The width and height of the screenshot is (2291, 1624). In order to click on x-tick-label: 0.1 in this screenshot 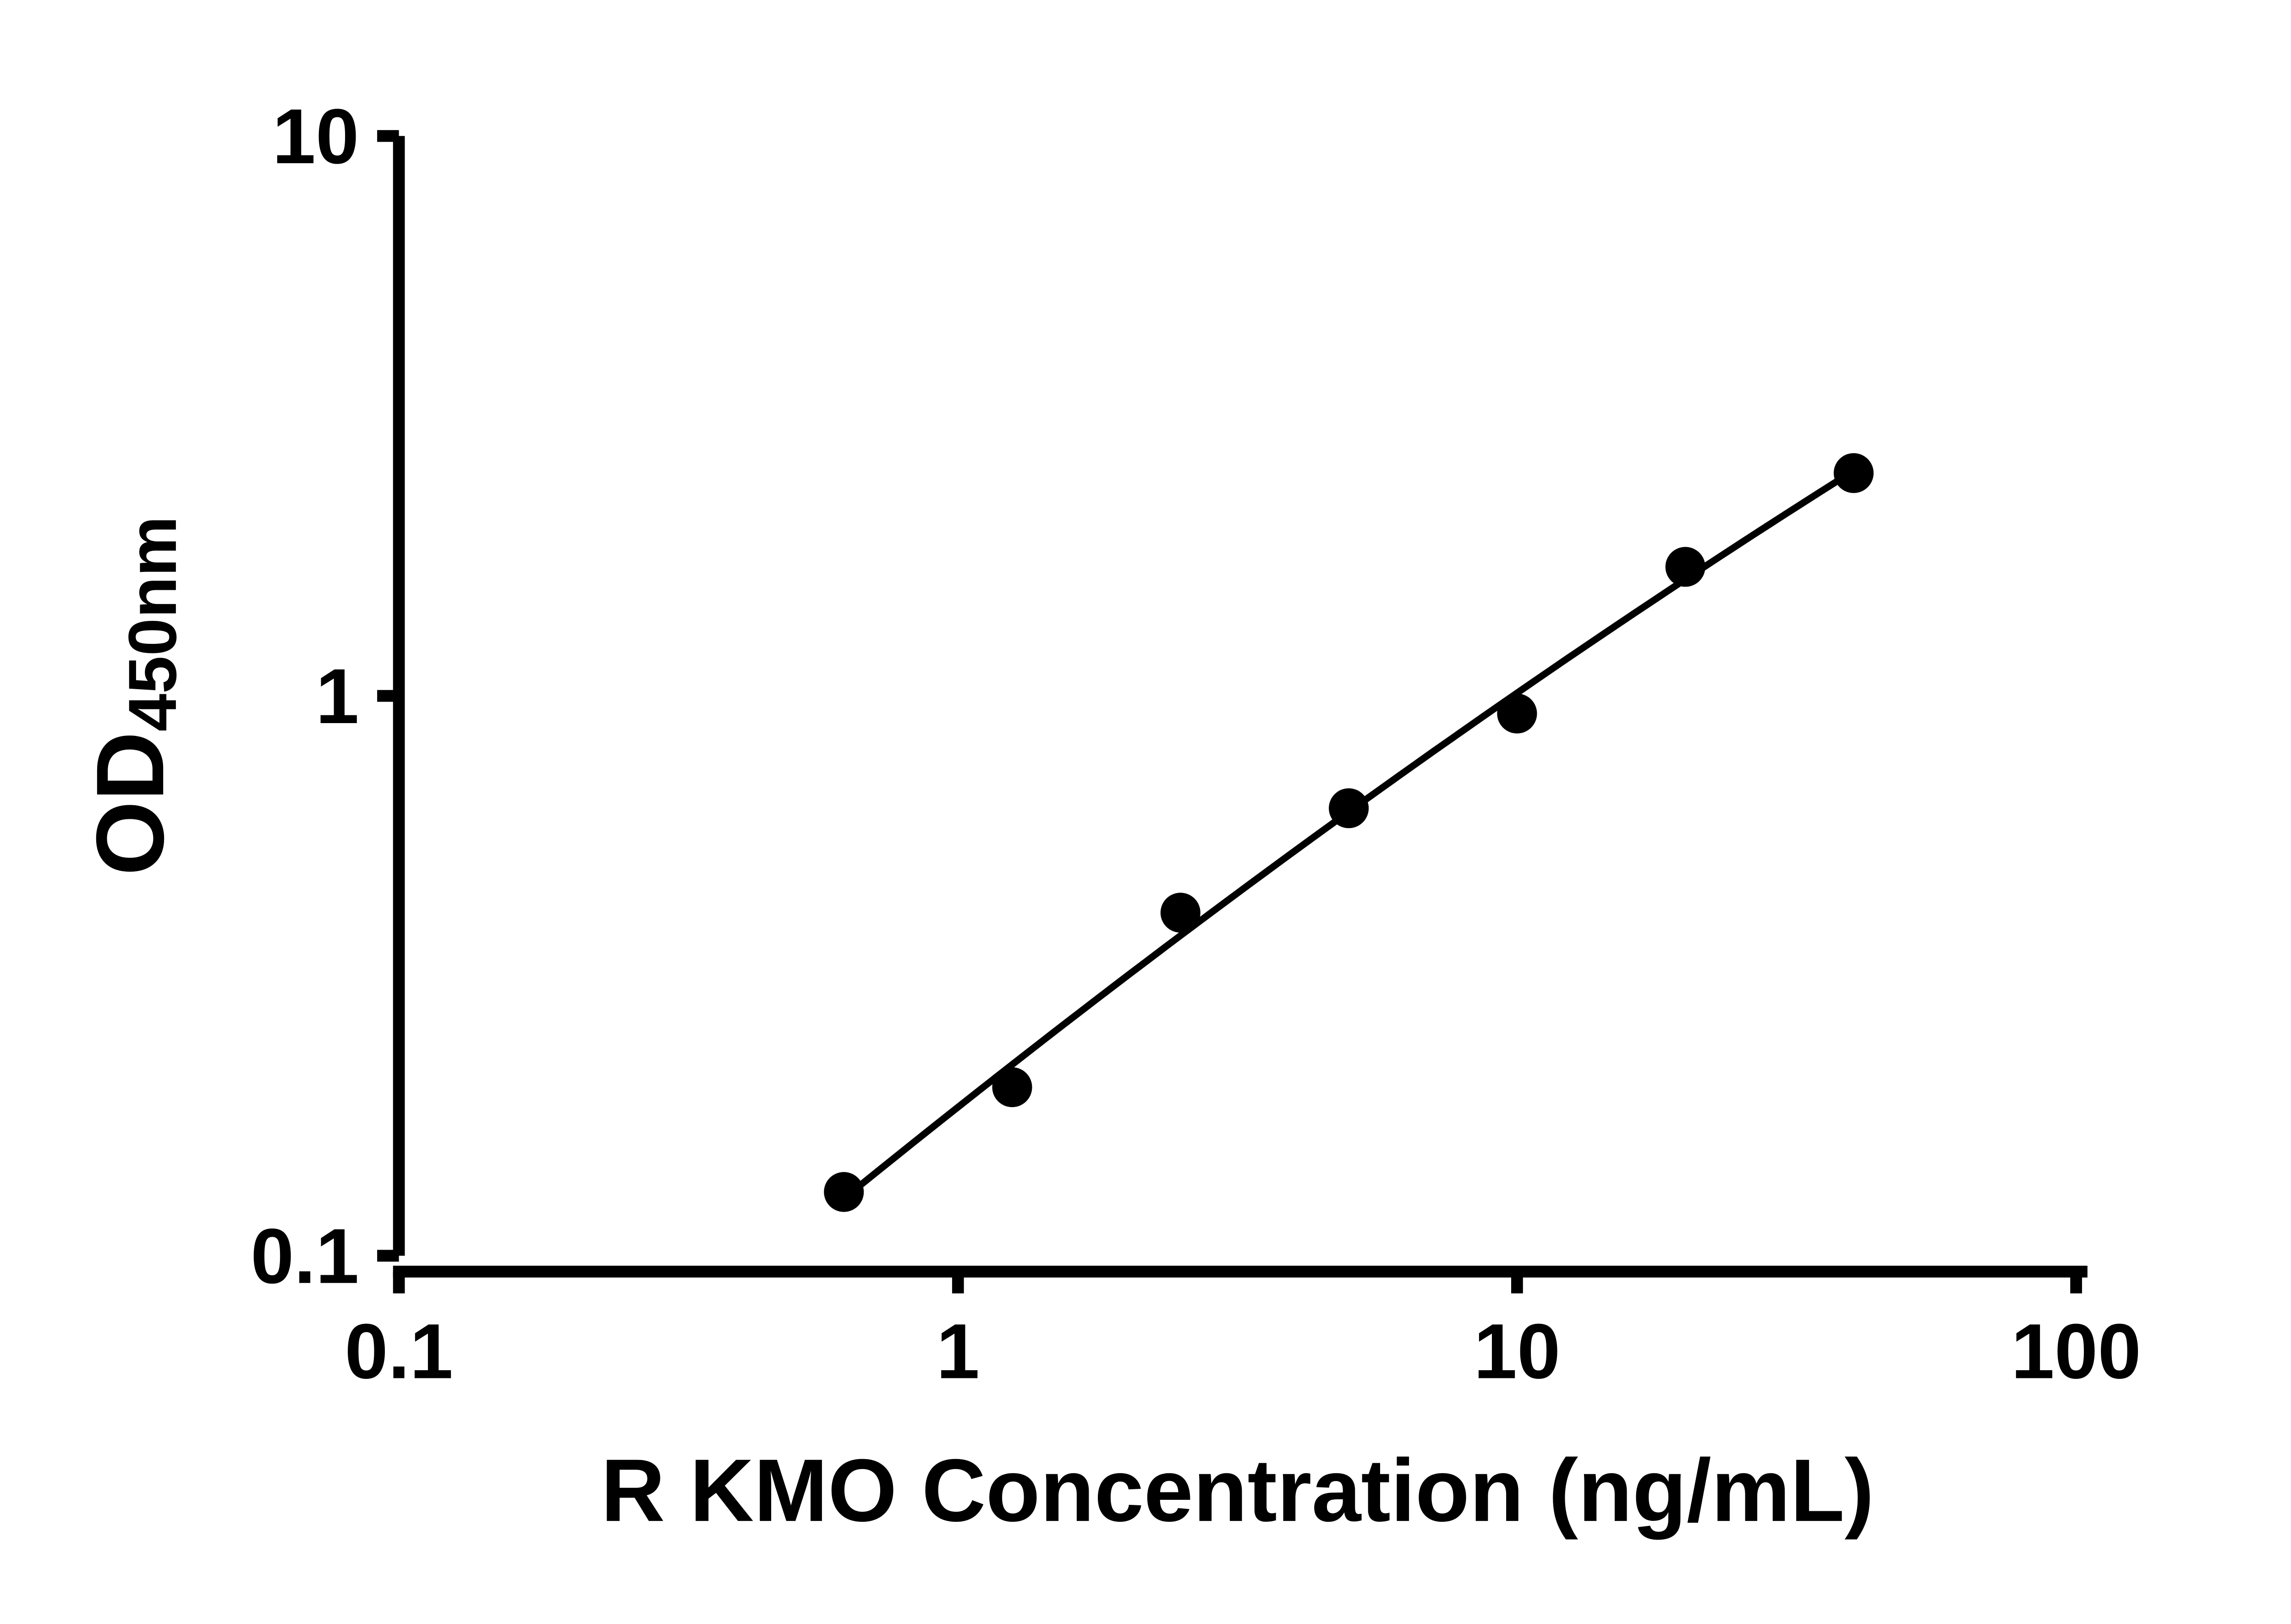, I will do `click(399, 1351)`.